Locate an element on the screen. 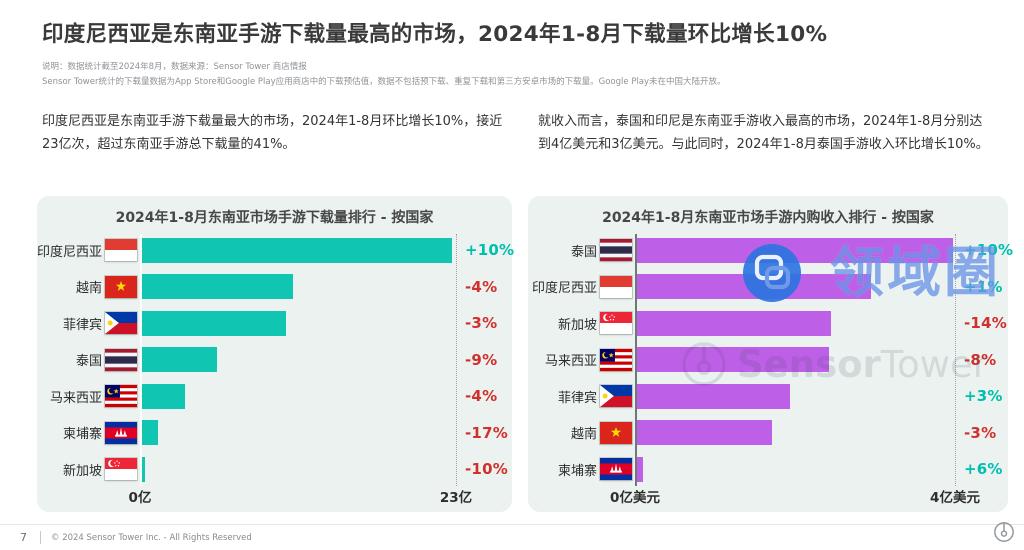 The width and height of the screenshot is (1024, 550). footer-separator is located at coordinates (40, 537).